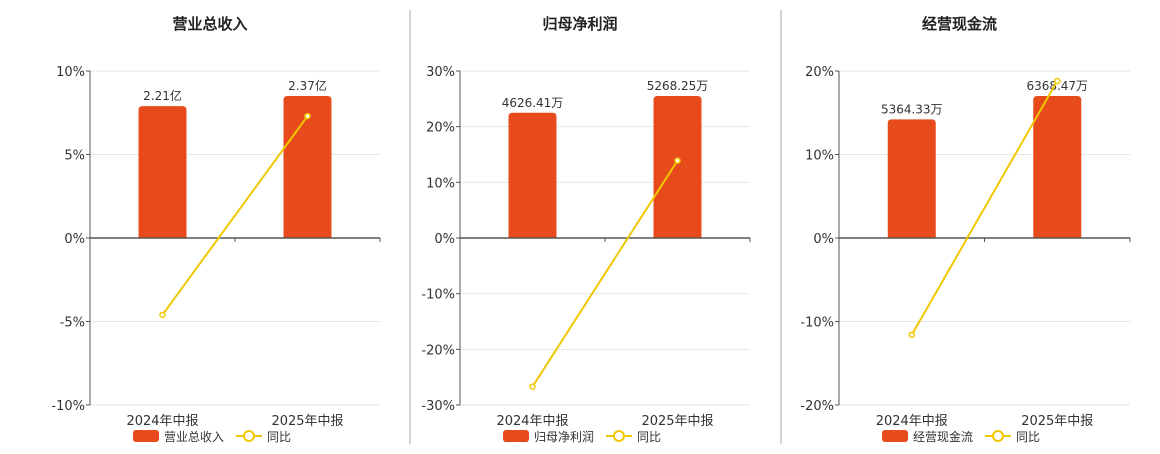  I want to click on y-tick-label: 5%, so click(74, 156).